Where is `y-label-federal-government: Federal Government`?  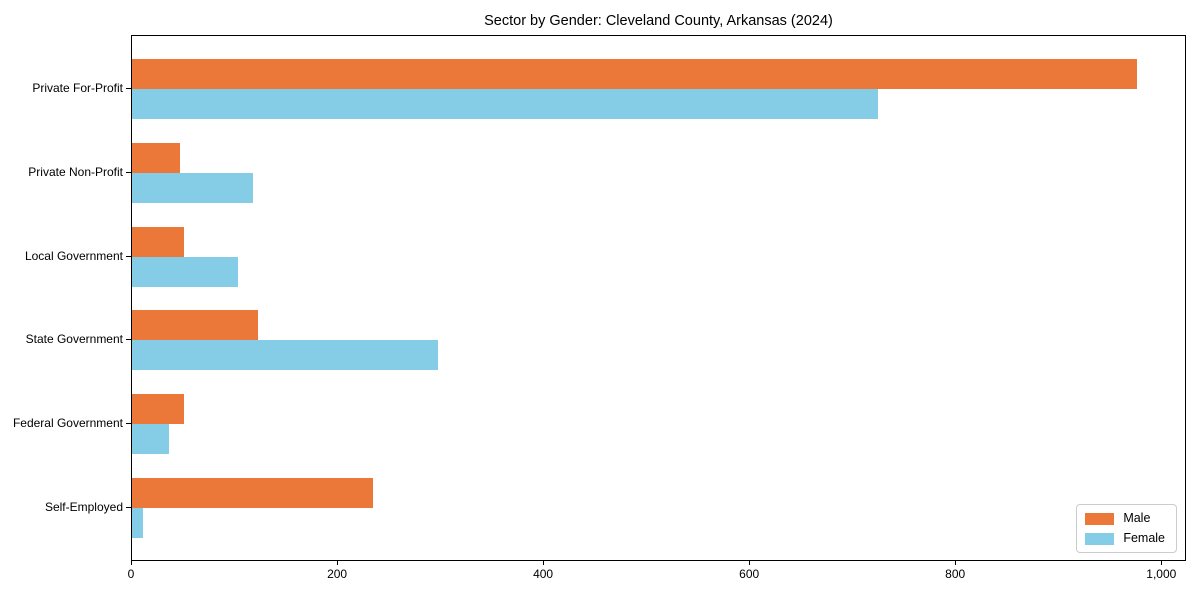
y-label-federal-government: Federal Government is located at coordinates (67, 423).